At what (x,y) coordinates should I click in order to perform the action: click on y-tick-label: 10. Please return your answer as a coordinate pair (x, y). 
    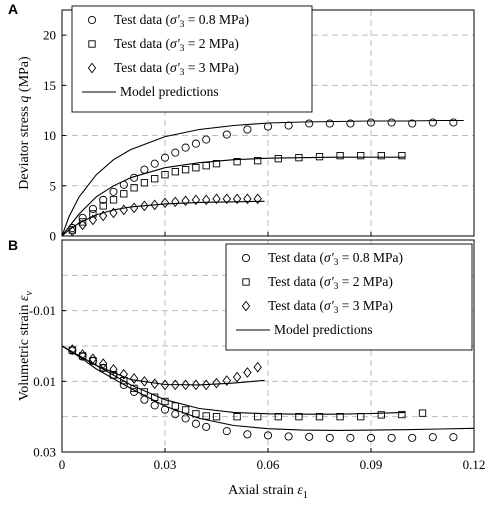
    Looking at the image, I should click on (49, 135).